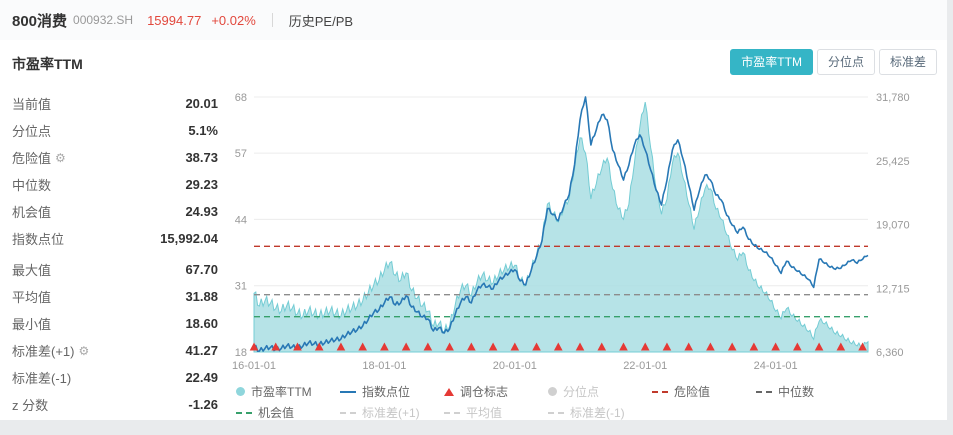 The height and width of the screenshot is (435, 953). Describe the element at coordinates (890, 353) in the screenshot. I see `axis-tick-label: 6,360` at that location.